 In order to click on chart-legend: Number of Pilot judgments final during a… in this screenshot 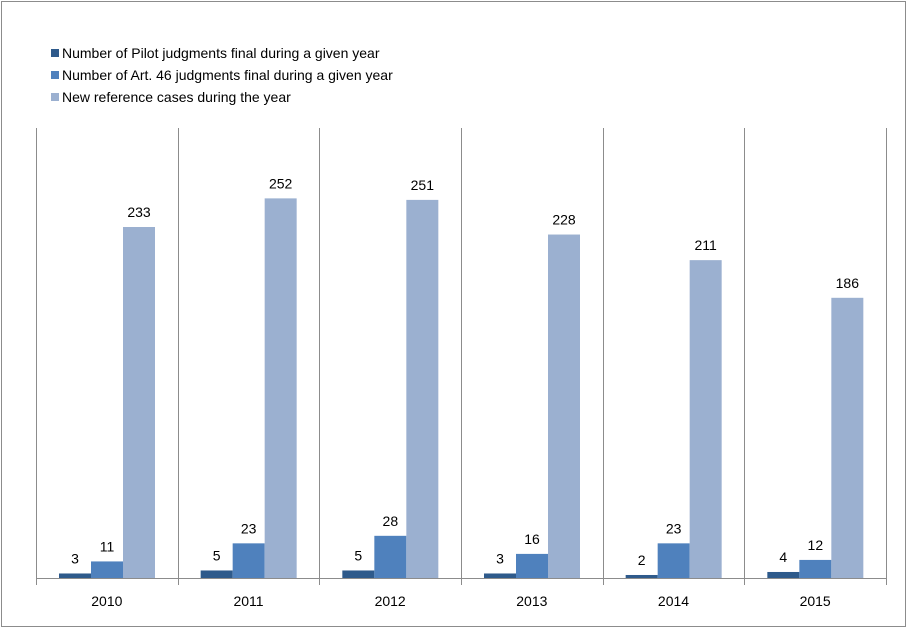, I will do `click(222, 75)`.